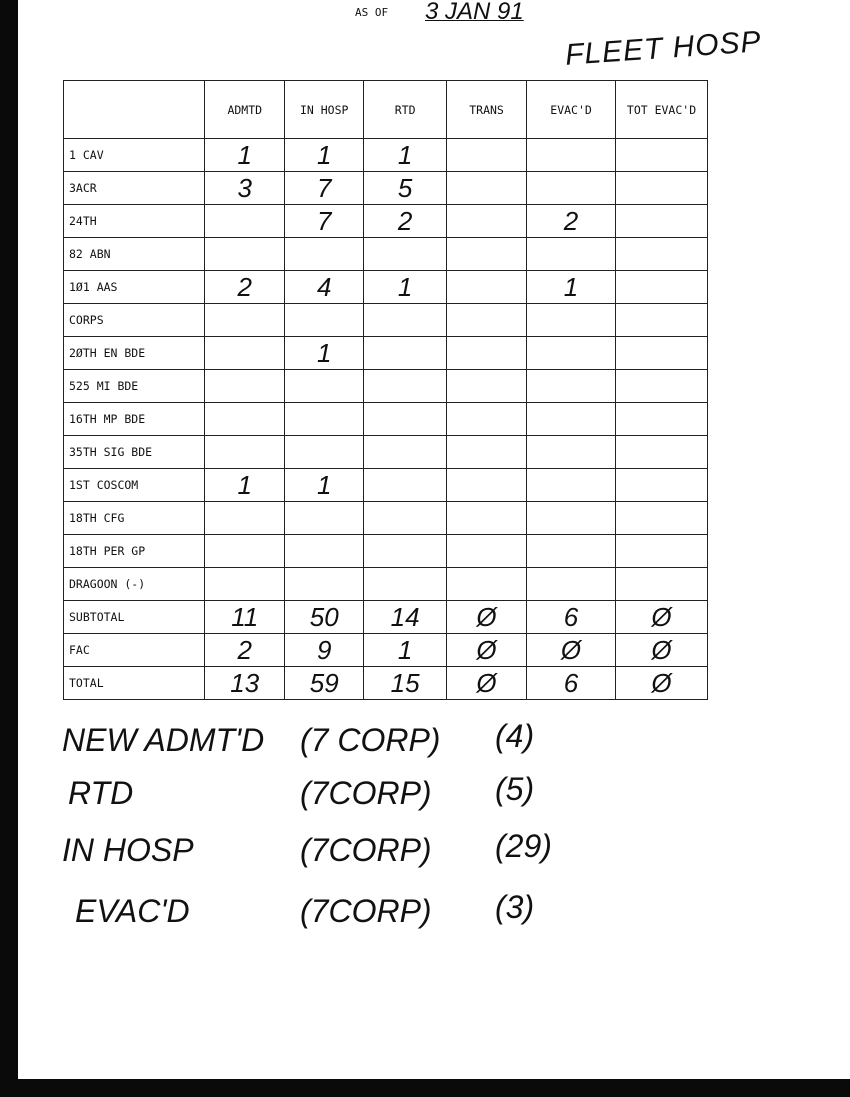  Describe the element at coordinates (128, 850) in the screenshot. I see `note-label: IN HOSP` at that location.